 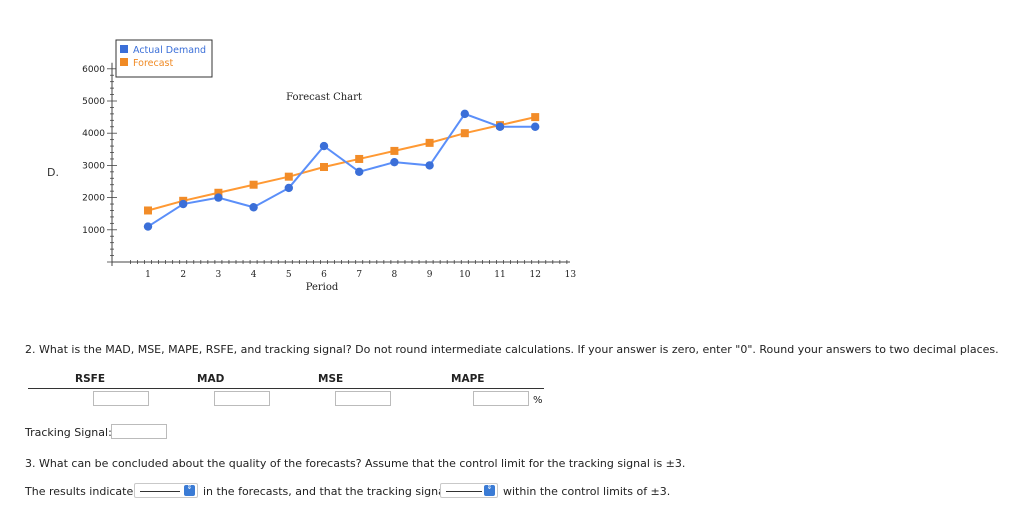 I want to click on x-tick-label: 13, so click(x=571, y=275).